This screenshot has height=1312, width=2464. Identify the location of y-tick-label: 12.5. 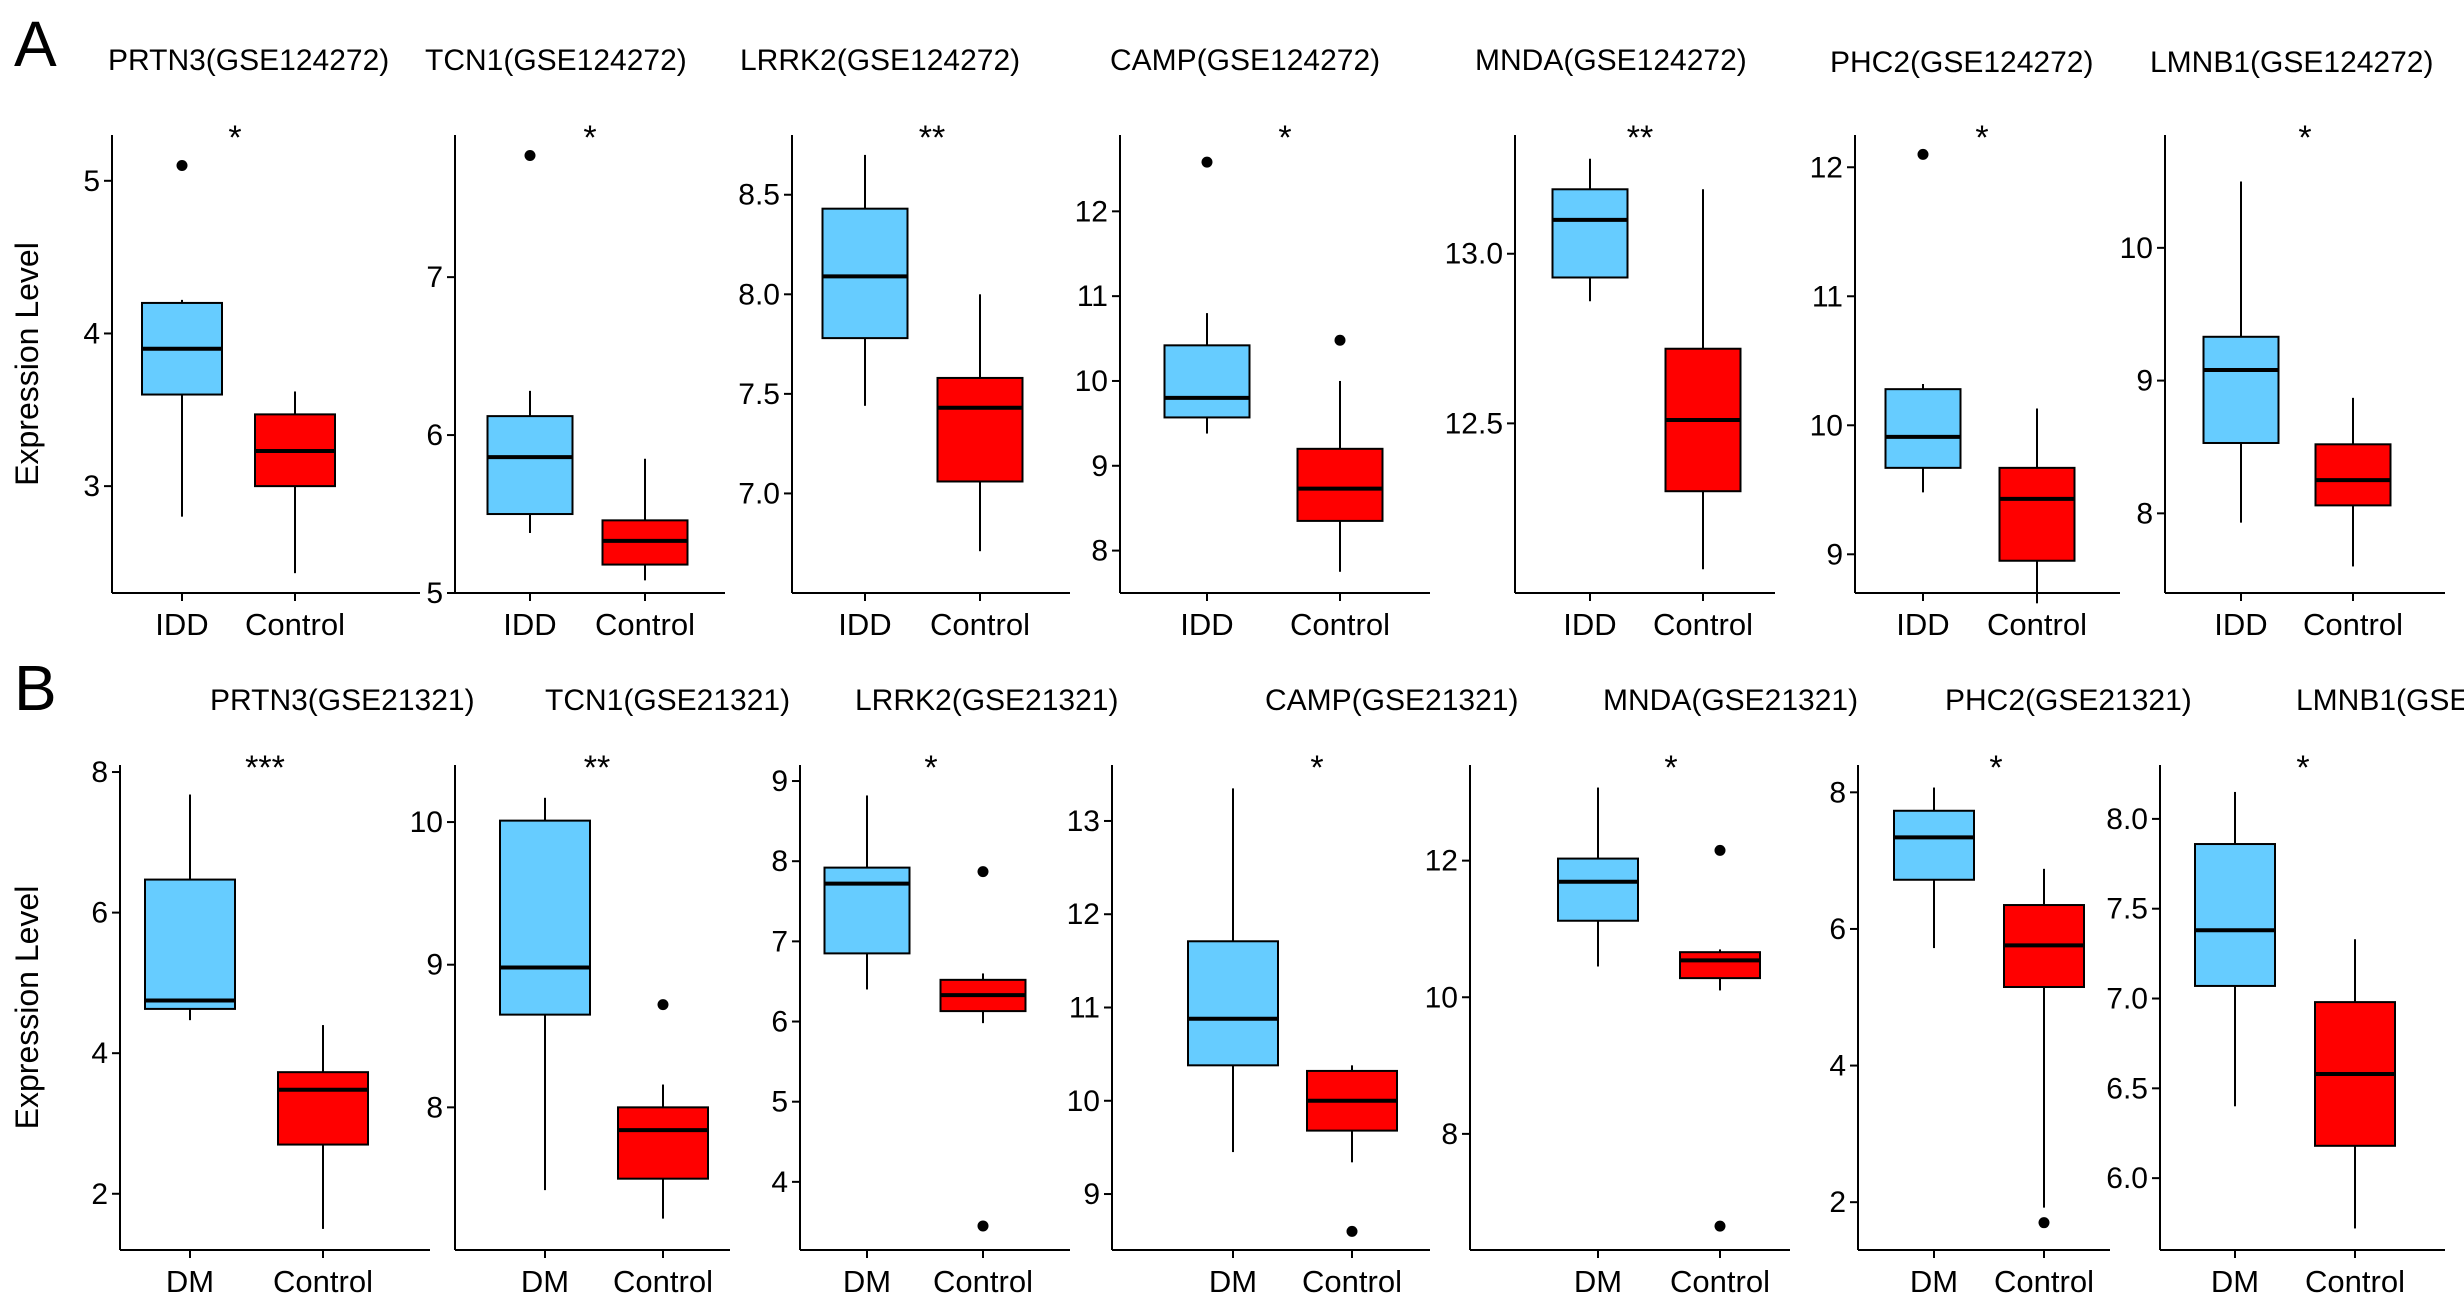
(1474, 423).